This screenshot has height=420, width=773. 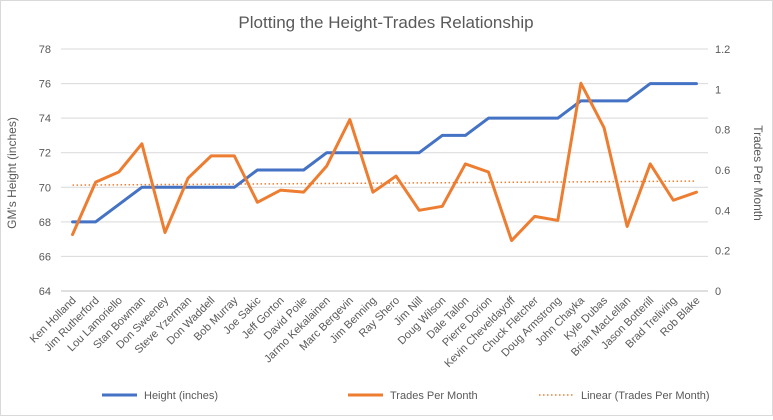 I want to click on y-tick-label-right: 0.6, so click(x=722, y=171).